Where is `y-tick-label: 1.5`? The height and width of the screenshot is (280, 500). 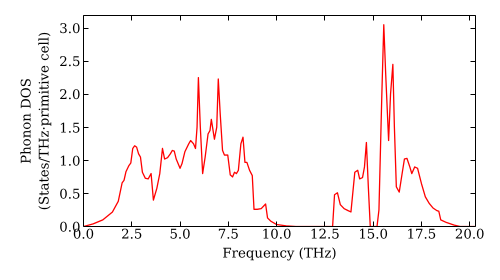
y-tick-label: 1.5 is located at coordinates (70, 128).